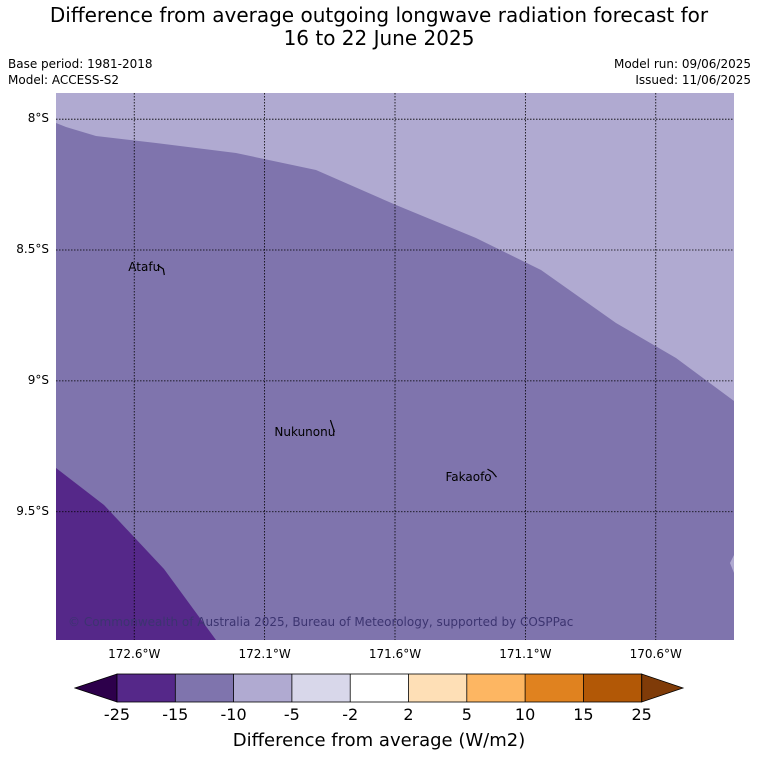  Describe the element at coordinates (264, 654) in the screenshot. I see `lon-tick-label: 172.1°W` at that location.